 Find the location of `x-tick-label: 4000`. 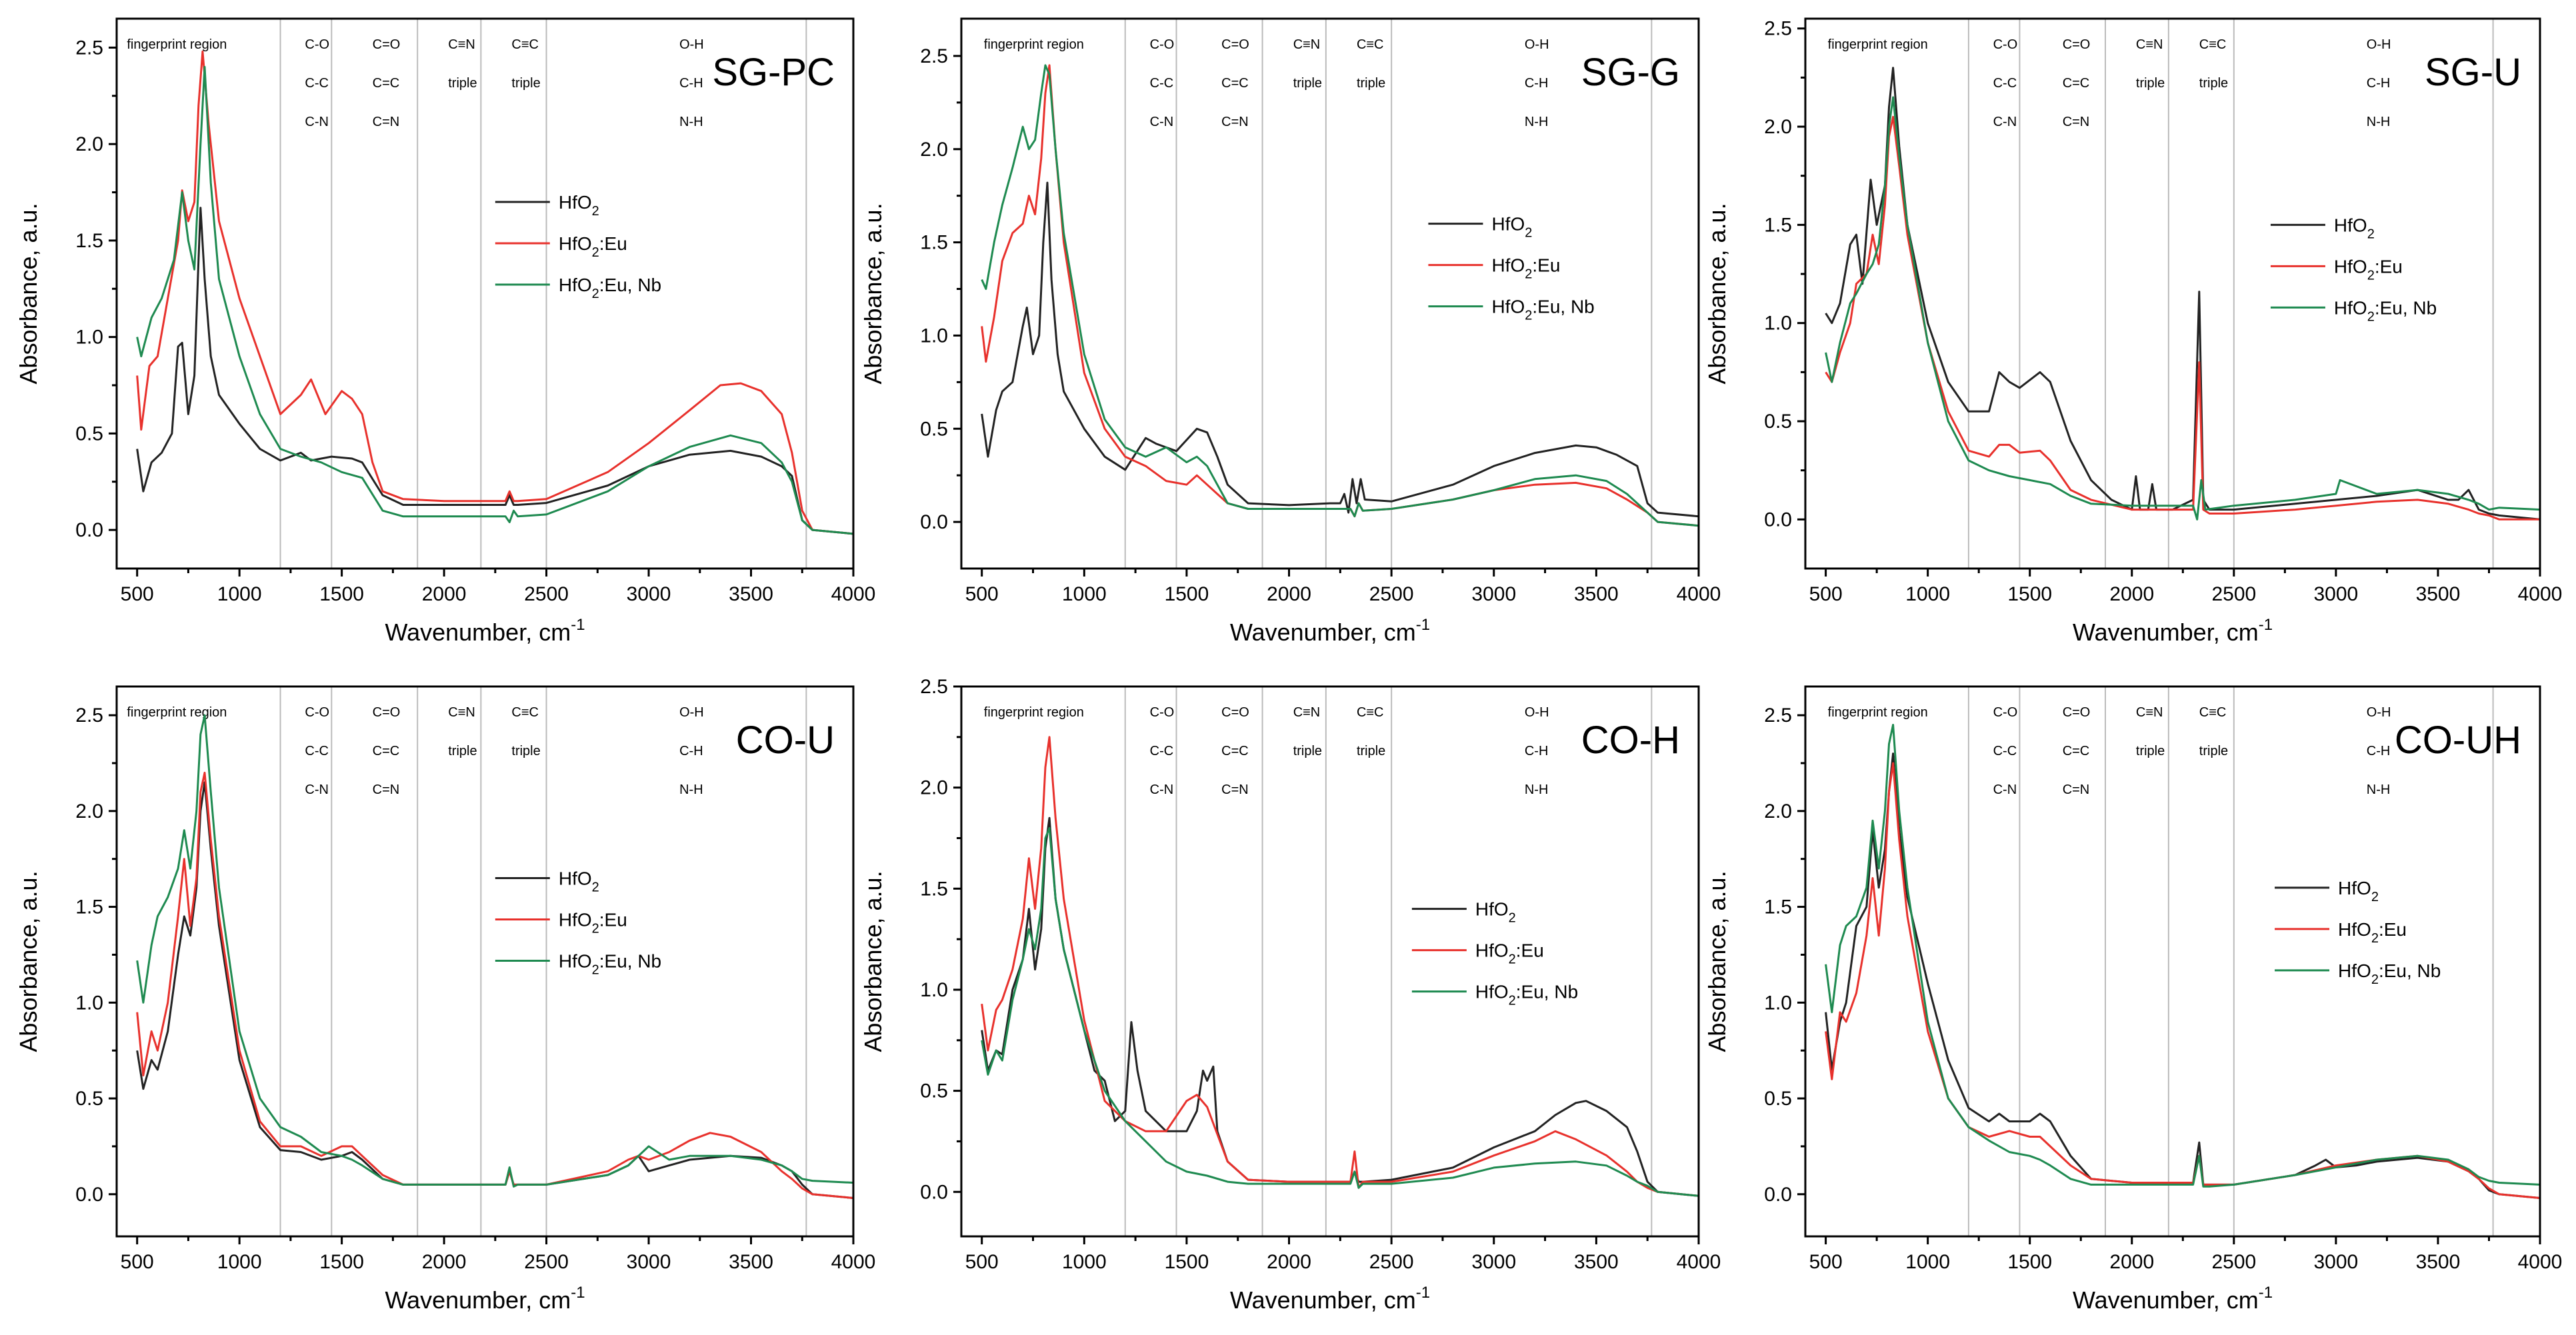

x-tick-label: 4000 is located at coordinates (853, 1262).